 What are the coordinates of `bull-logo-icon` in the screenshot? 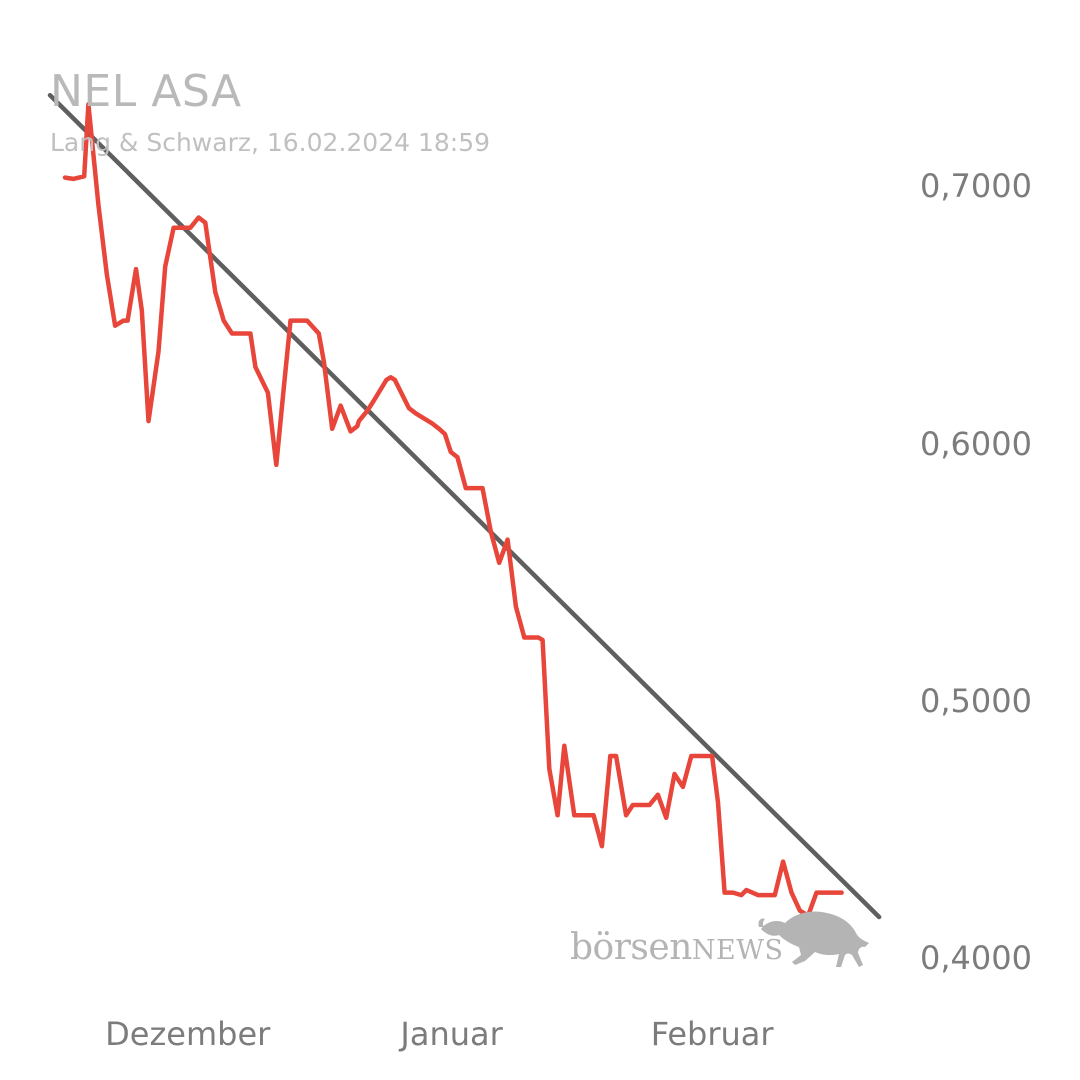 It's located at (813, 939).